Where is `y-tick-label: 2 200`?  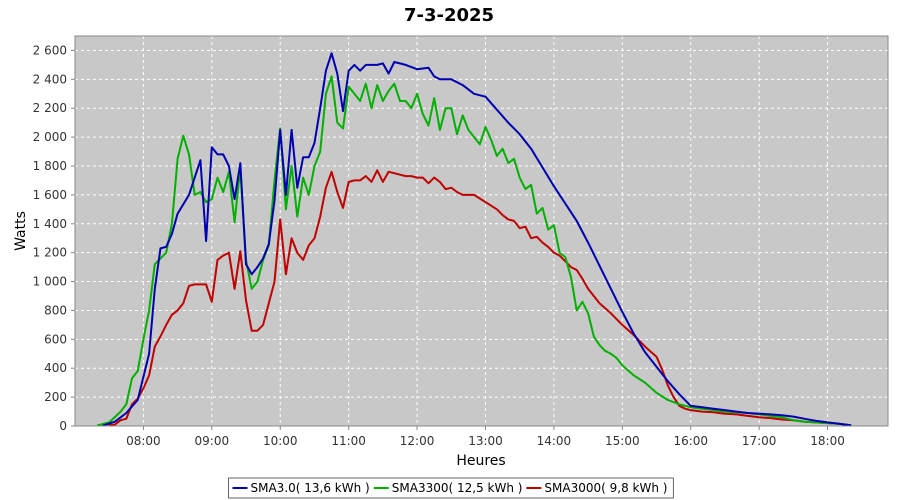
y-tick-label: 2 200 is located at coordinates (50, 108).